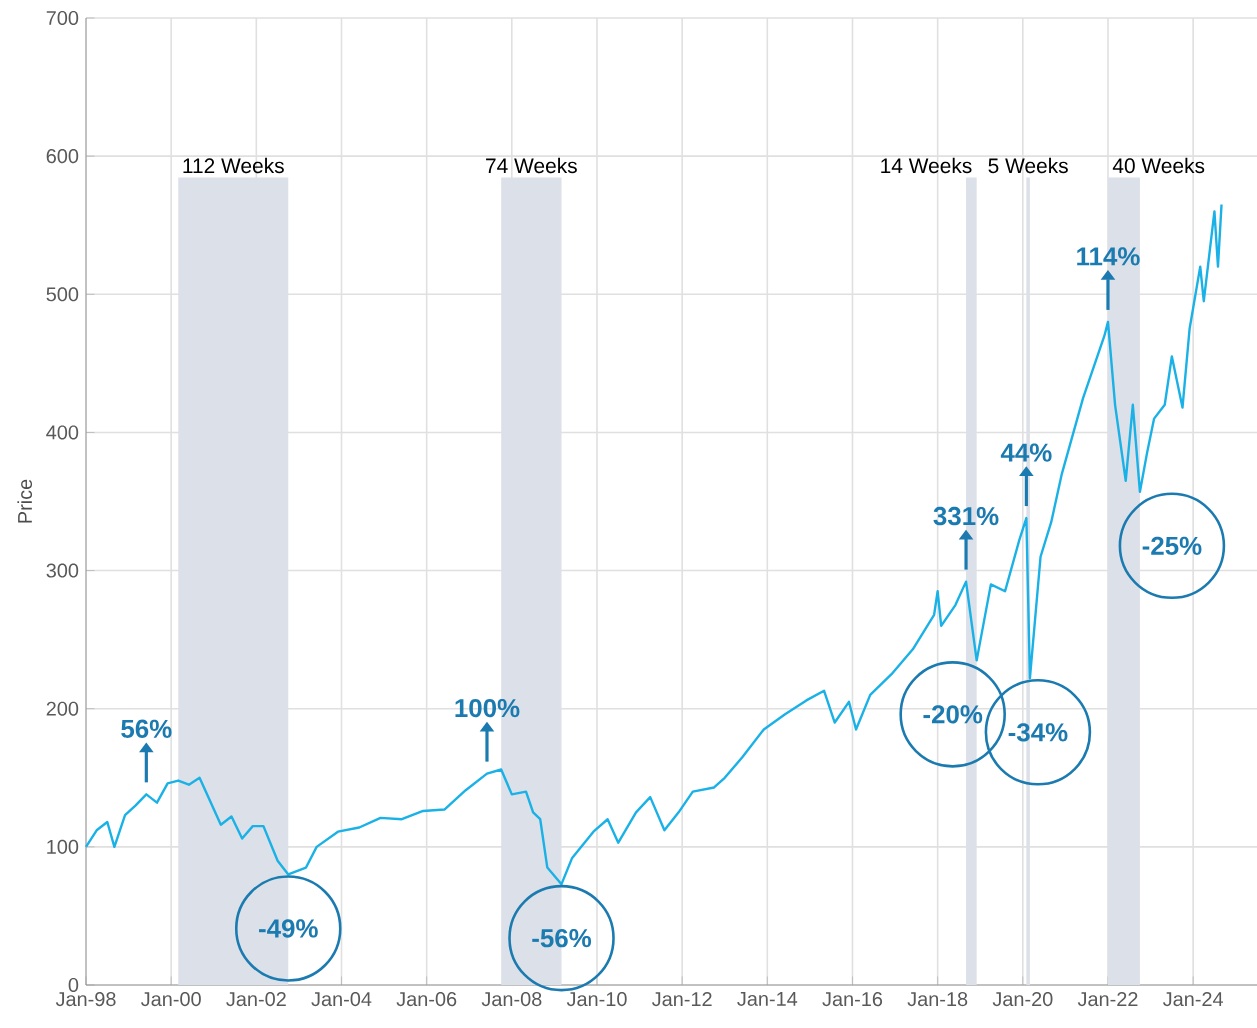 Image resolution: width=1257 pixels, height=1028 pixels. What do you see at coordinates (487, 708) in the screenshot?
I see `annotation: 100%` at bounding box center [487, 708].